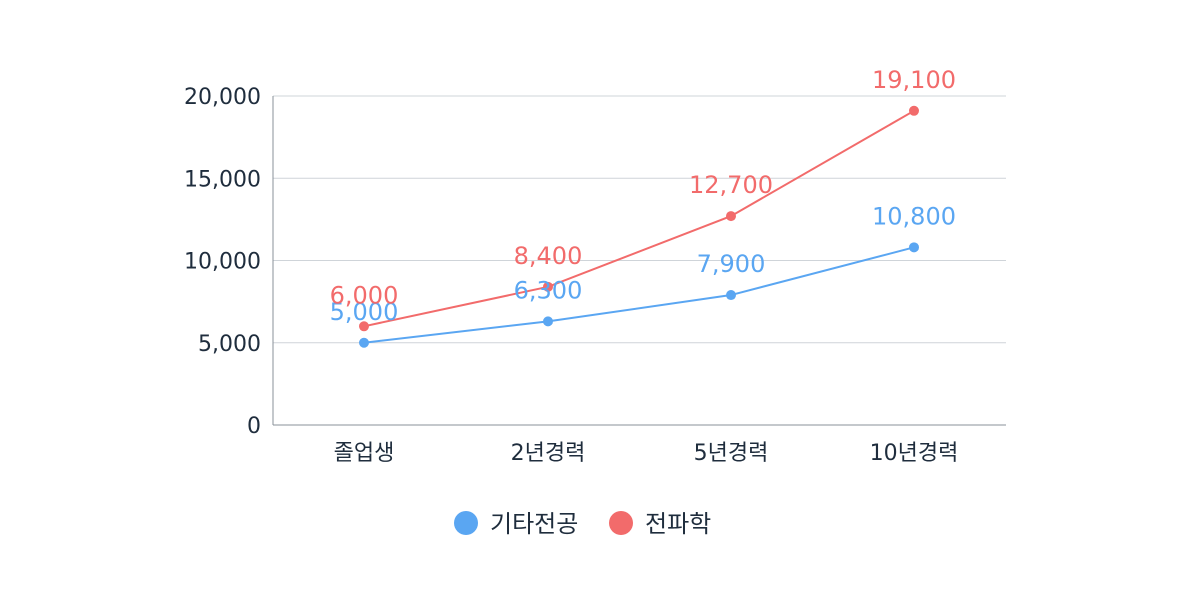  Describe the element at coordinates (914, 216) in the screenshot. I see `data-label: 10,800` at that location.